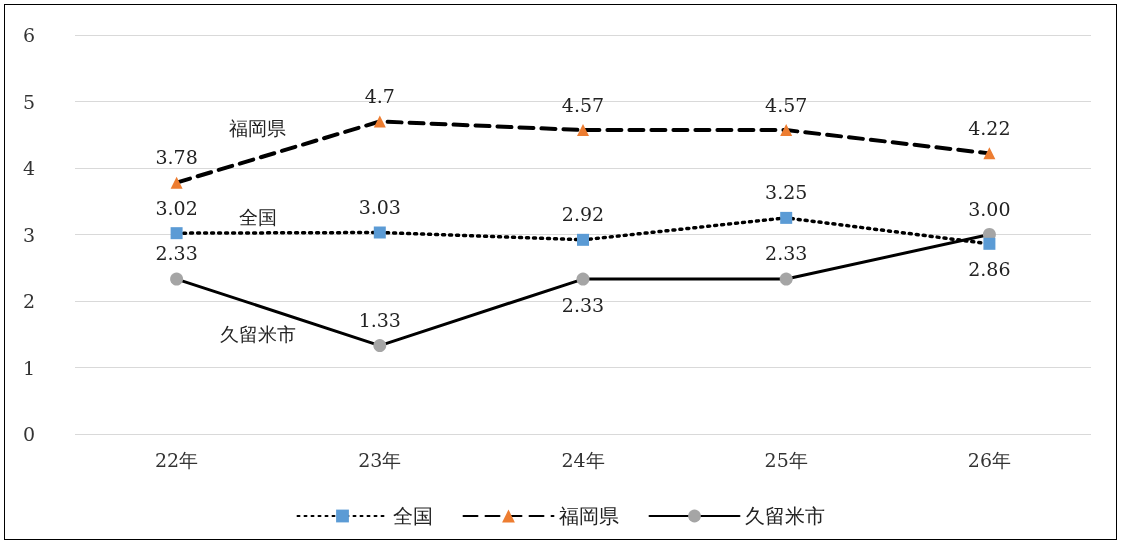 The width and height of the screenshot is (1123, 546). What do you see at coordinates (989, 127) in the screenshot?
I see `data-label: 4.22` at bounding box center [989, 127].